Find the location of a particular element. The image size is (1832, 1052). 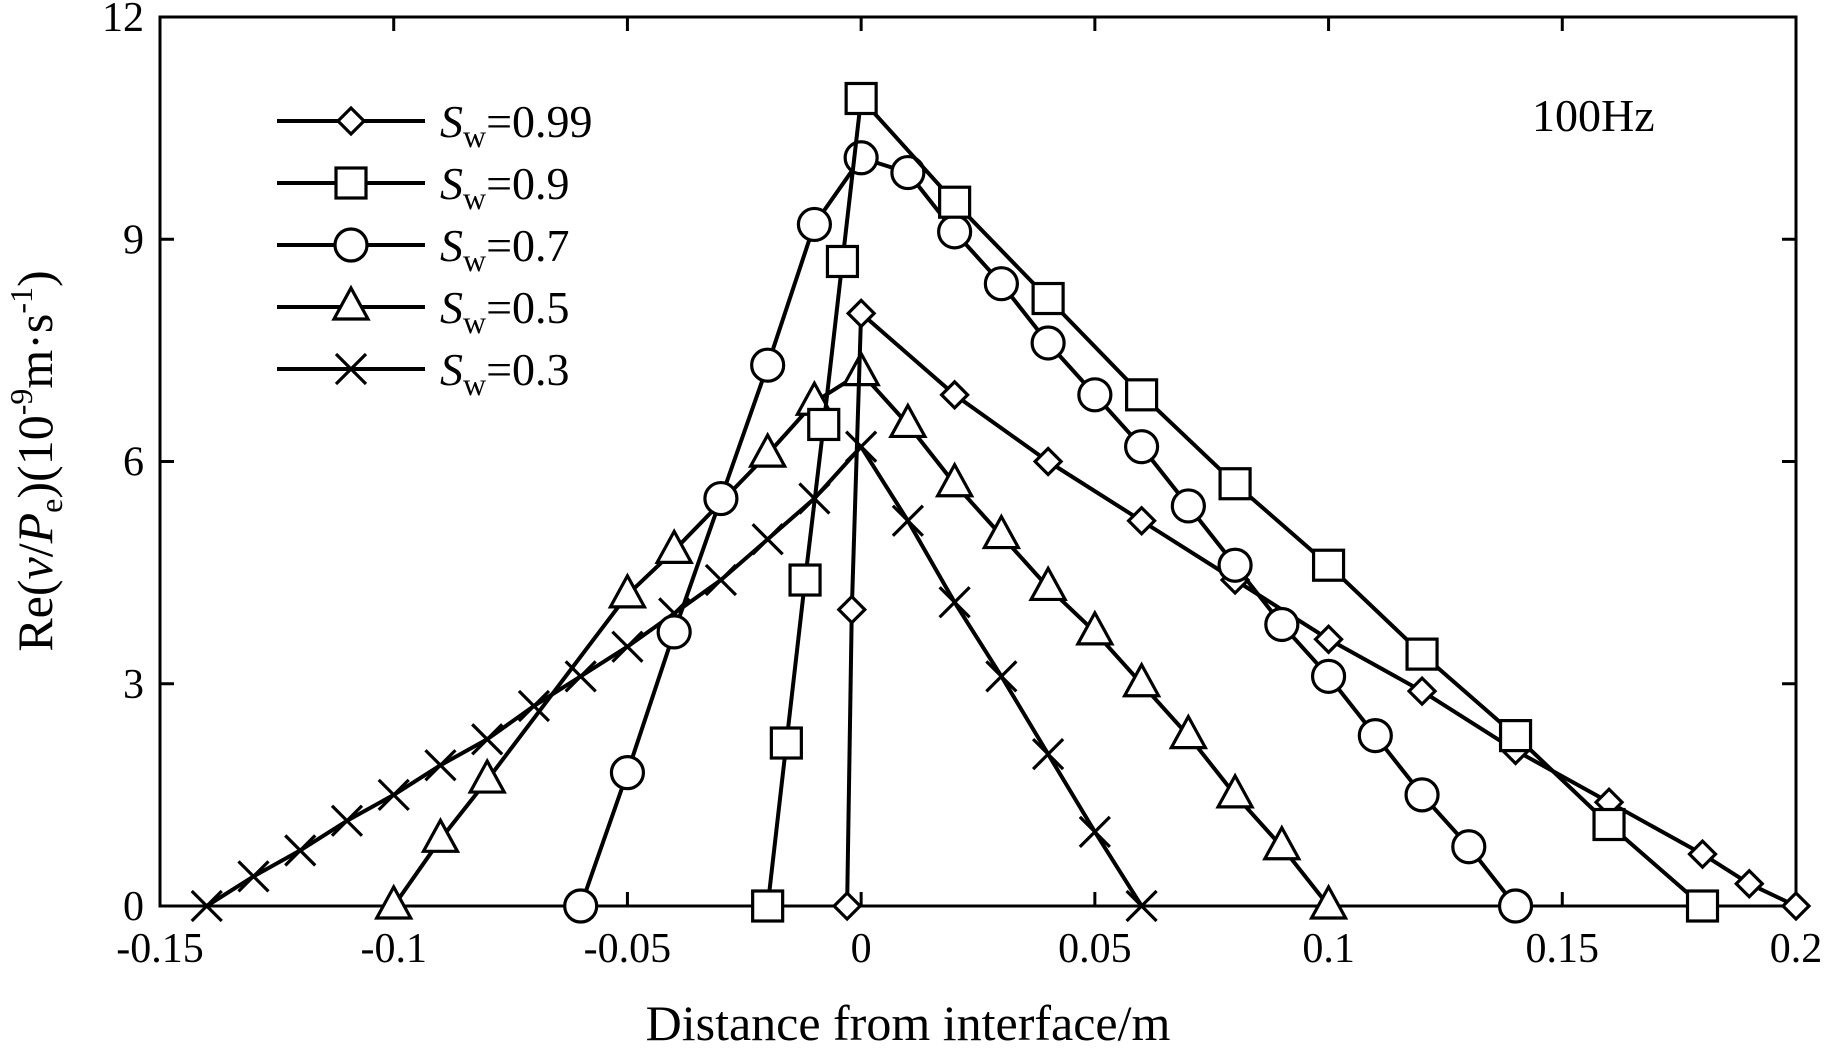

legend-entry: Sw=0.3 is located at coordinates (423, 373).